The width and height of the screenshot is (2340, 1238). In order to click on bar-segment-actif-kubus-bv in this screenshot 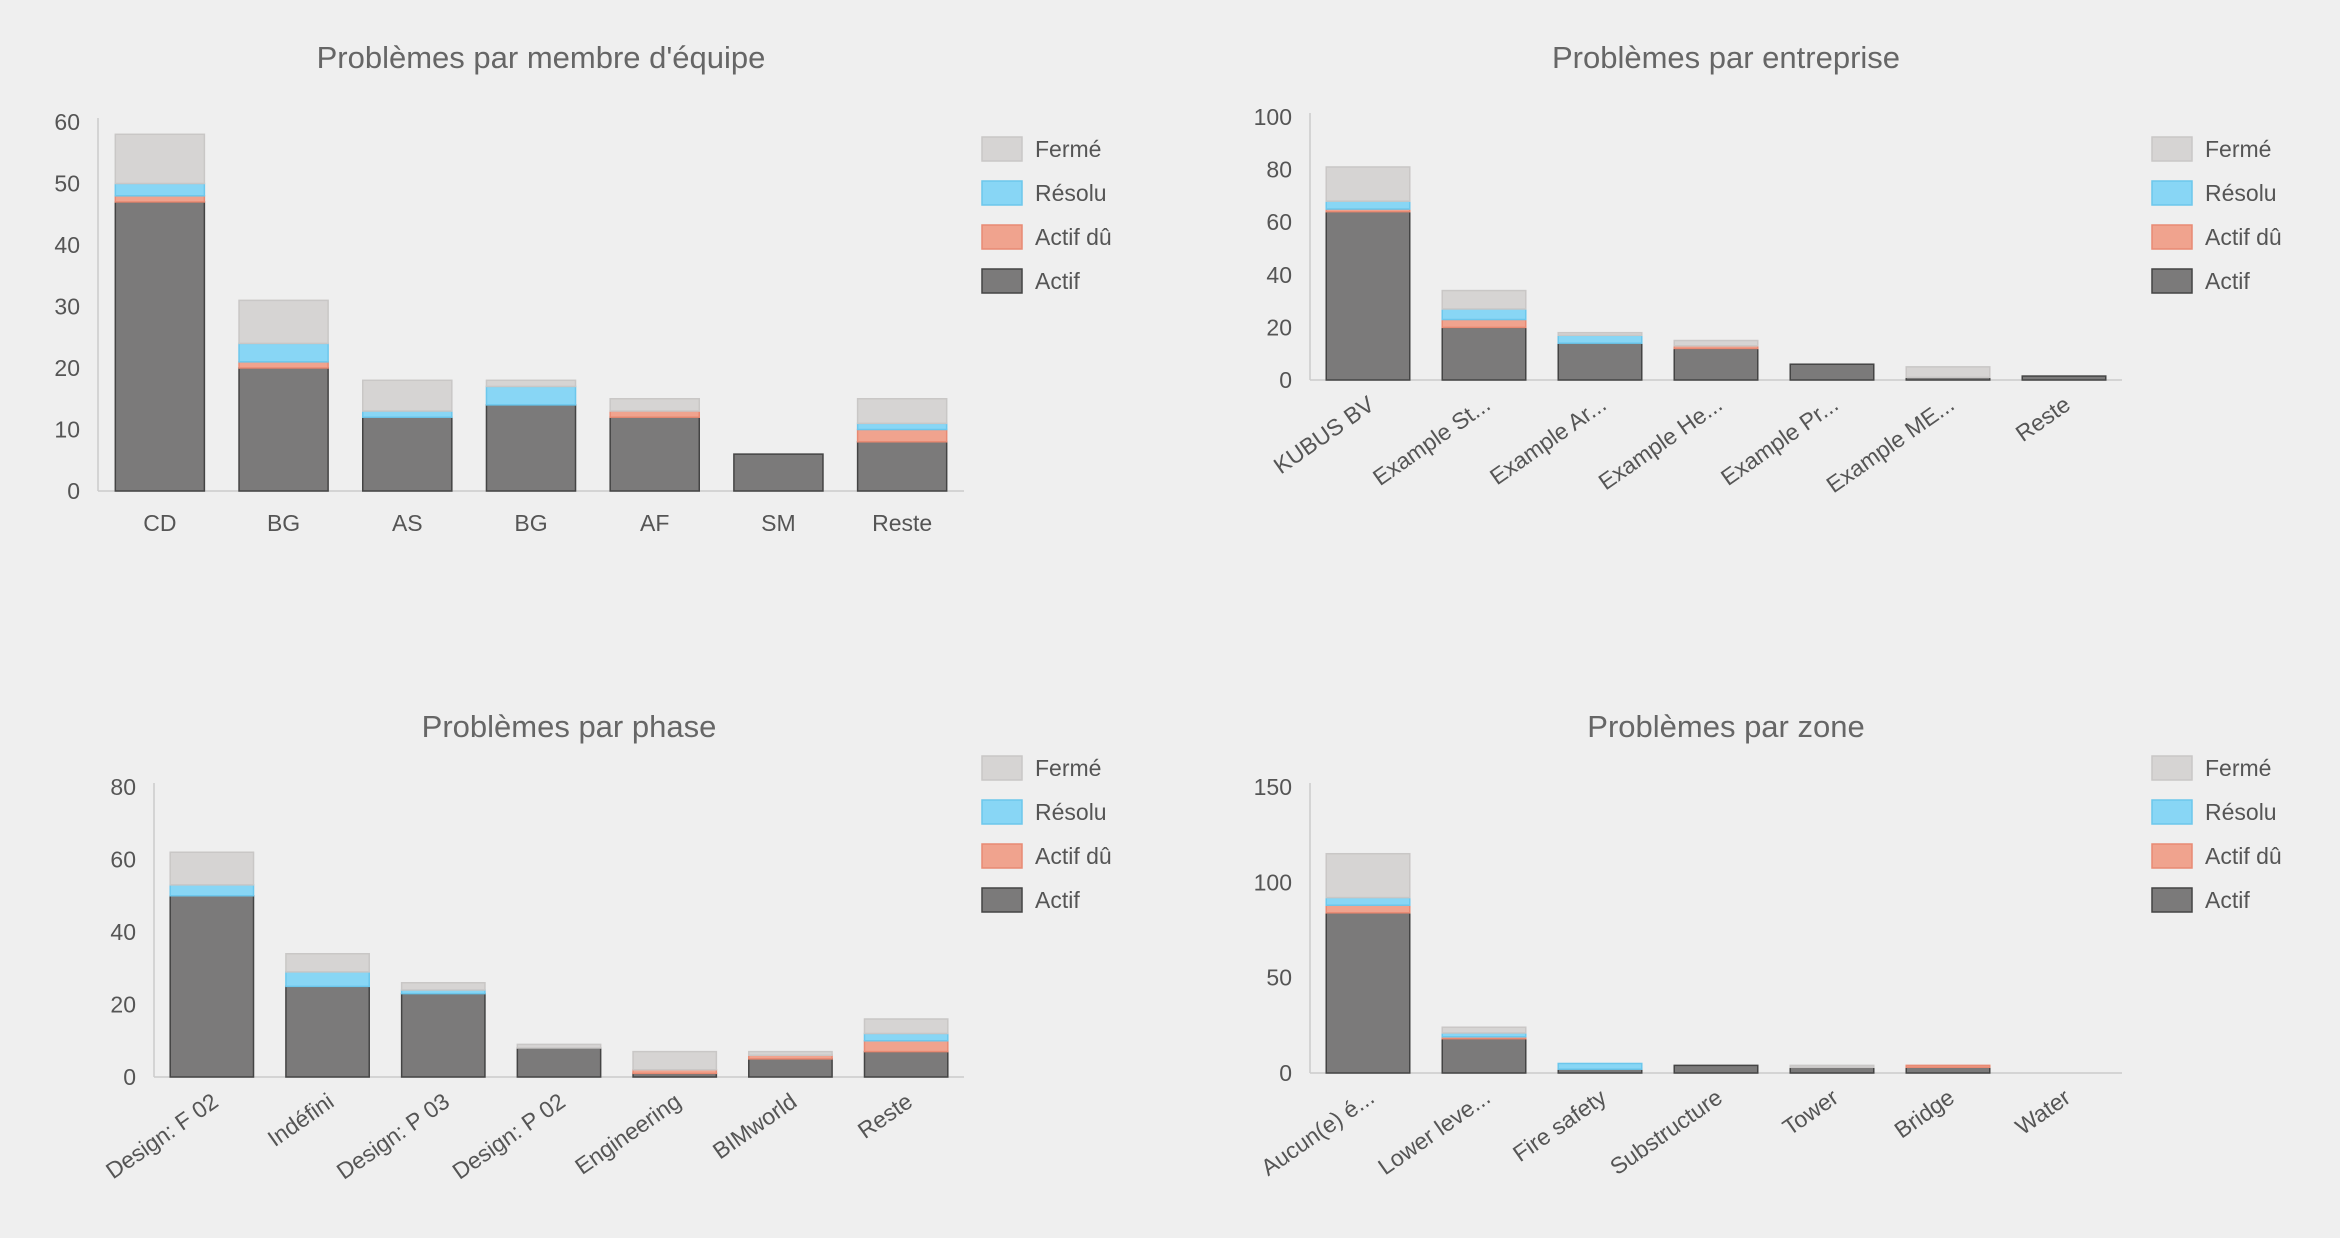, I will do `click(1368, 295)`.